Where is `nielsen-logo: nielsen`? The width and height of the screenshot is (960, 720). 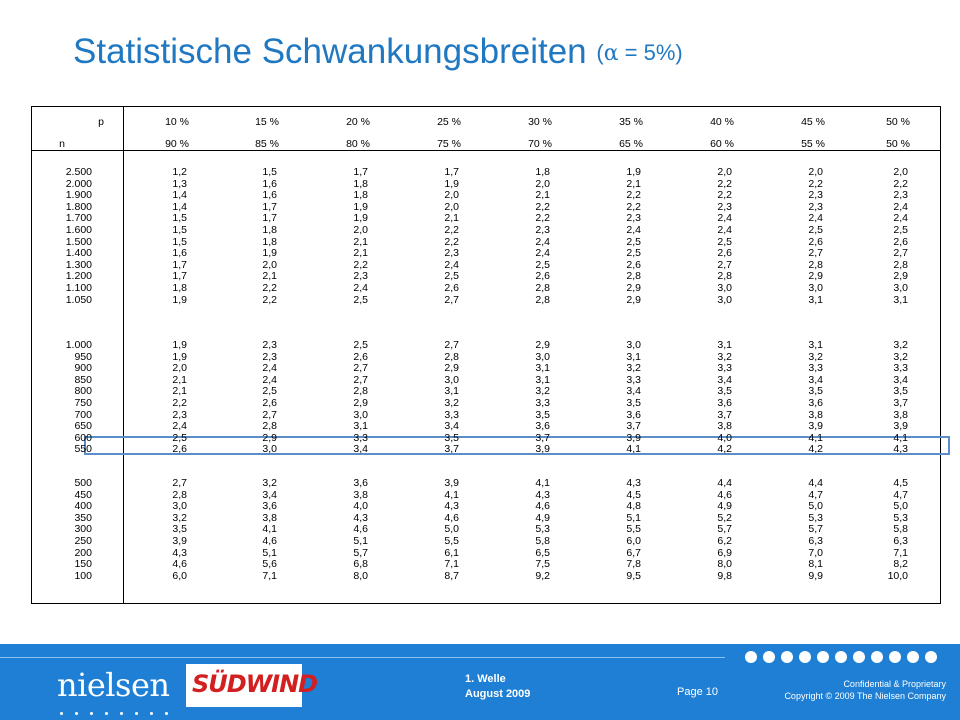 nielsen-logo: nielsen is located at coordinates (113, 685).